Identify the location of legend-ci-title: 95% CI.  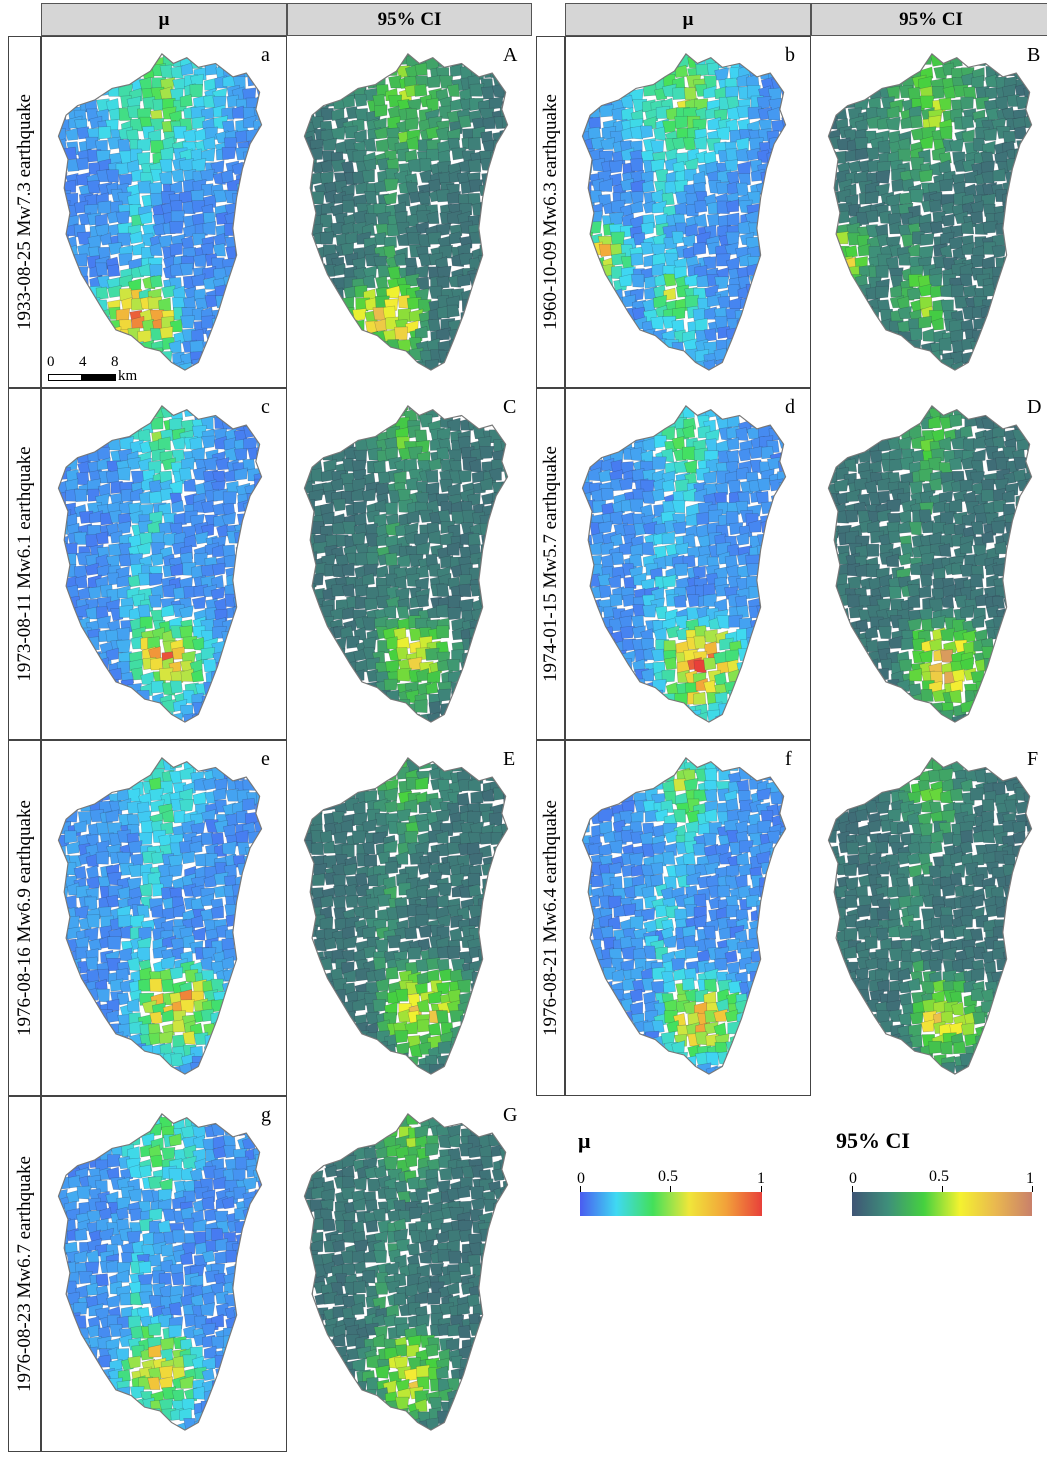
(873, 1141).